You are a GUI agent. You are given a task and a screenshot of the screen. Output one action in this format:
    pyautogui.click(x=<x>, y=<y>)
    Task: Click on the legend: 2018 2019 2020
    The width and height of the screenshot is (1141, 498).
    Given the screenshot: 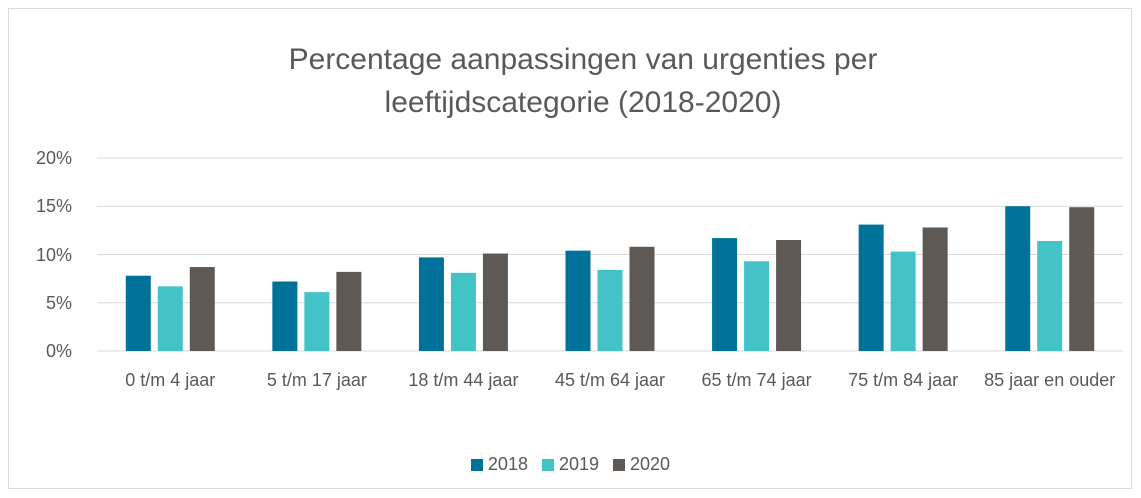 What is the action you would take?
    pyautogui.click(x=570, y=464)
    